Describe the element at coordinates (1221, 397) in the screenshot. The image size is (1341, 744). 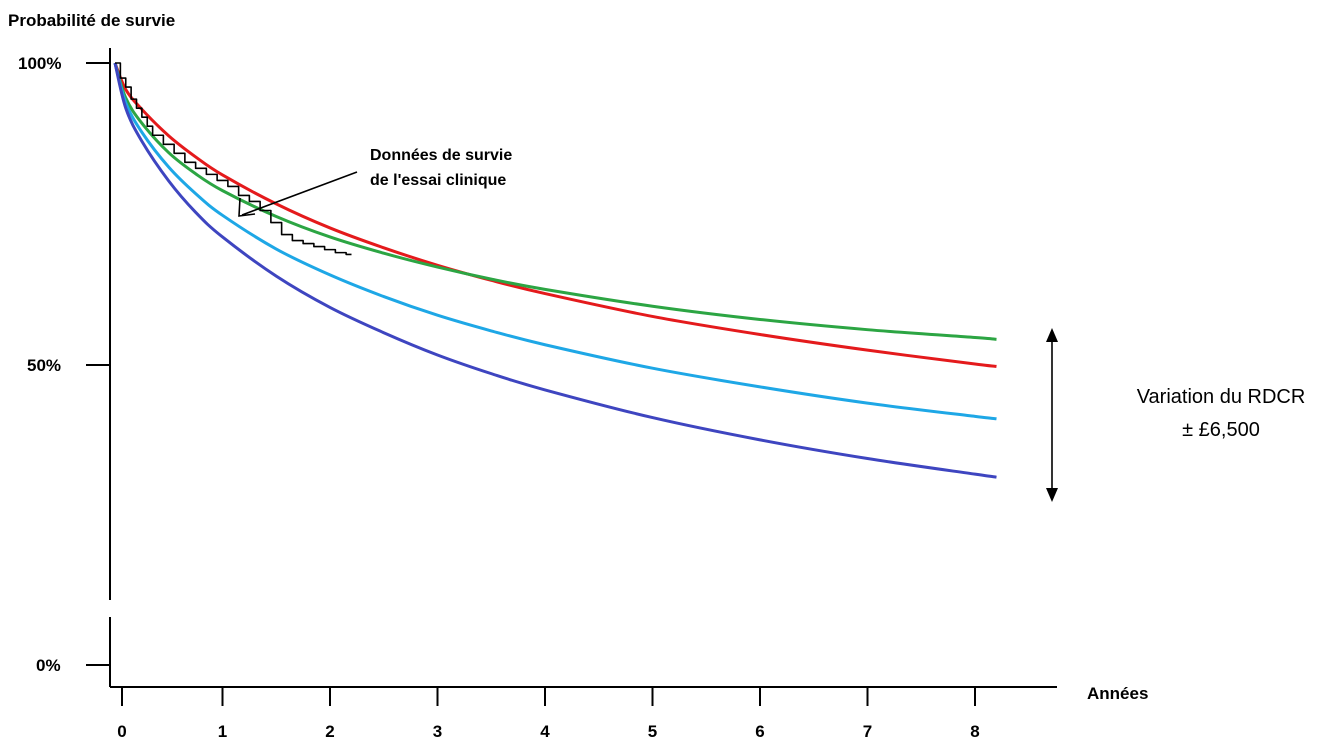
I see `icer-annotation-line-1: Variation du RDCR` at that location.